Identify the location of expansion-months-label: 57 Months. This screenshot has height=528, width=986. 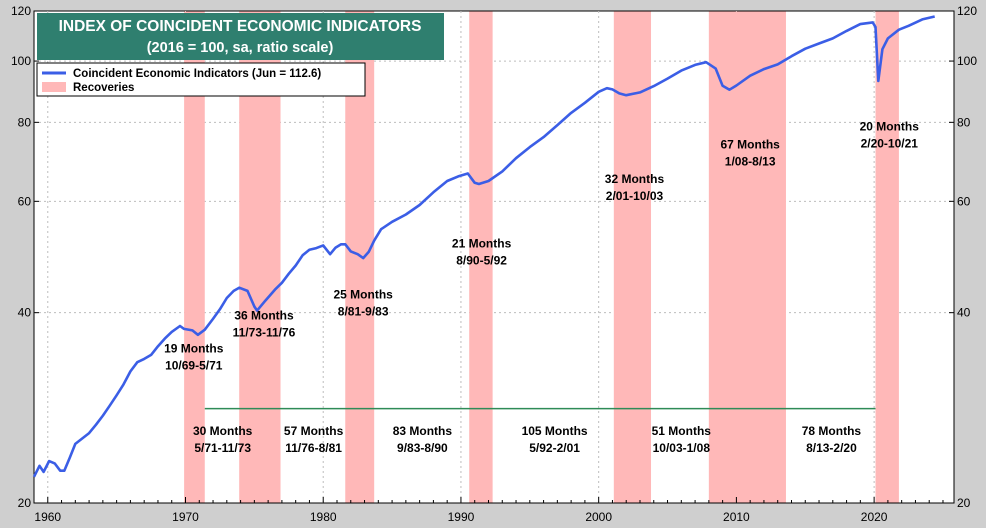
(314, 431).